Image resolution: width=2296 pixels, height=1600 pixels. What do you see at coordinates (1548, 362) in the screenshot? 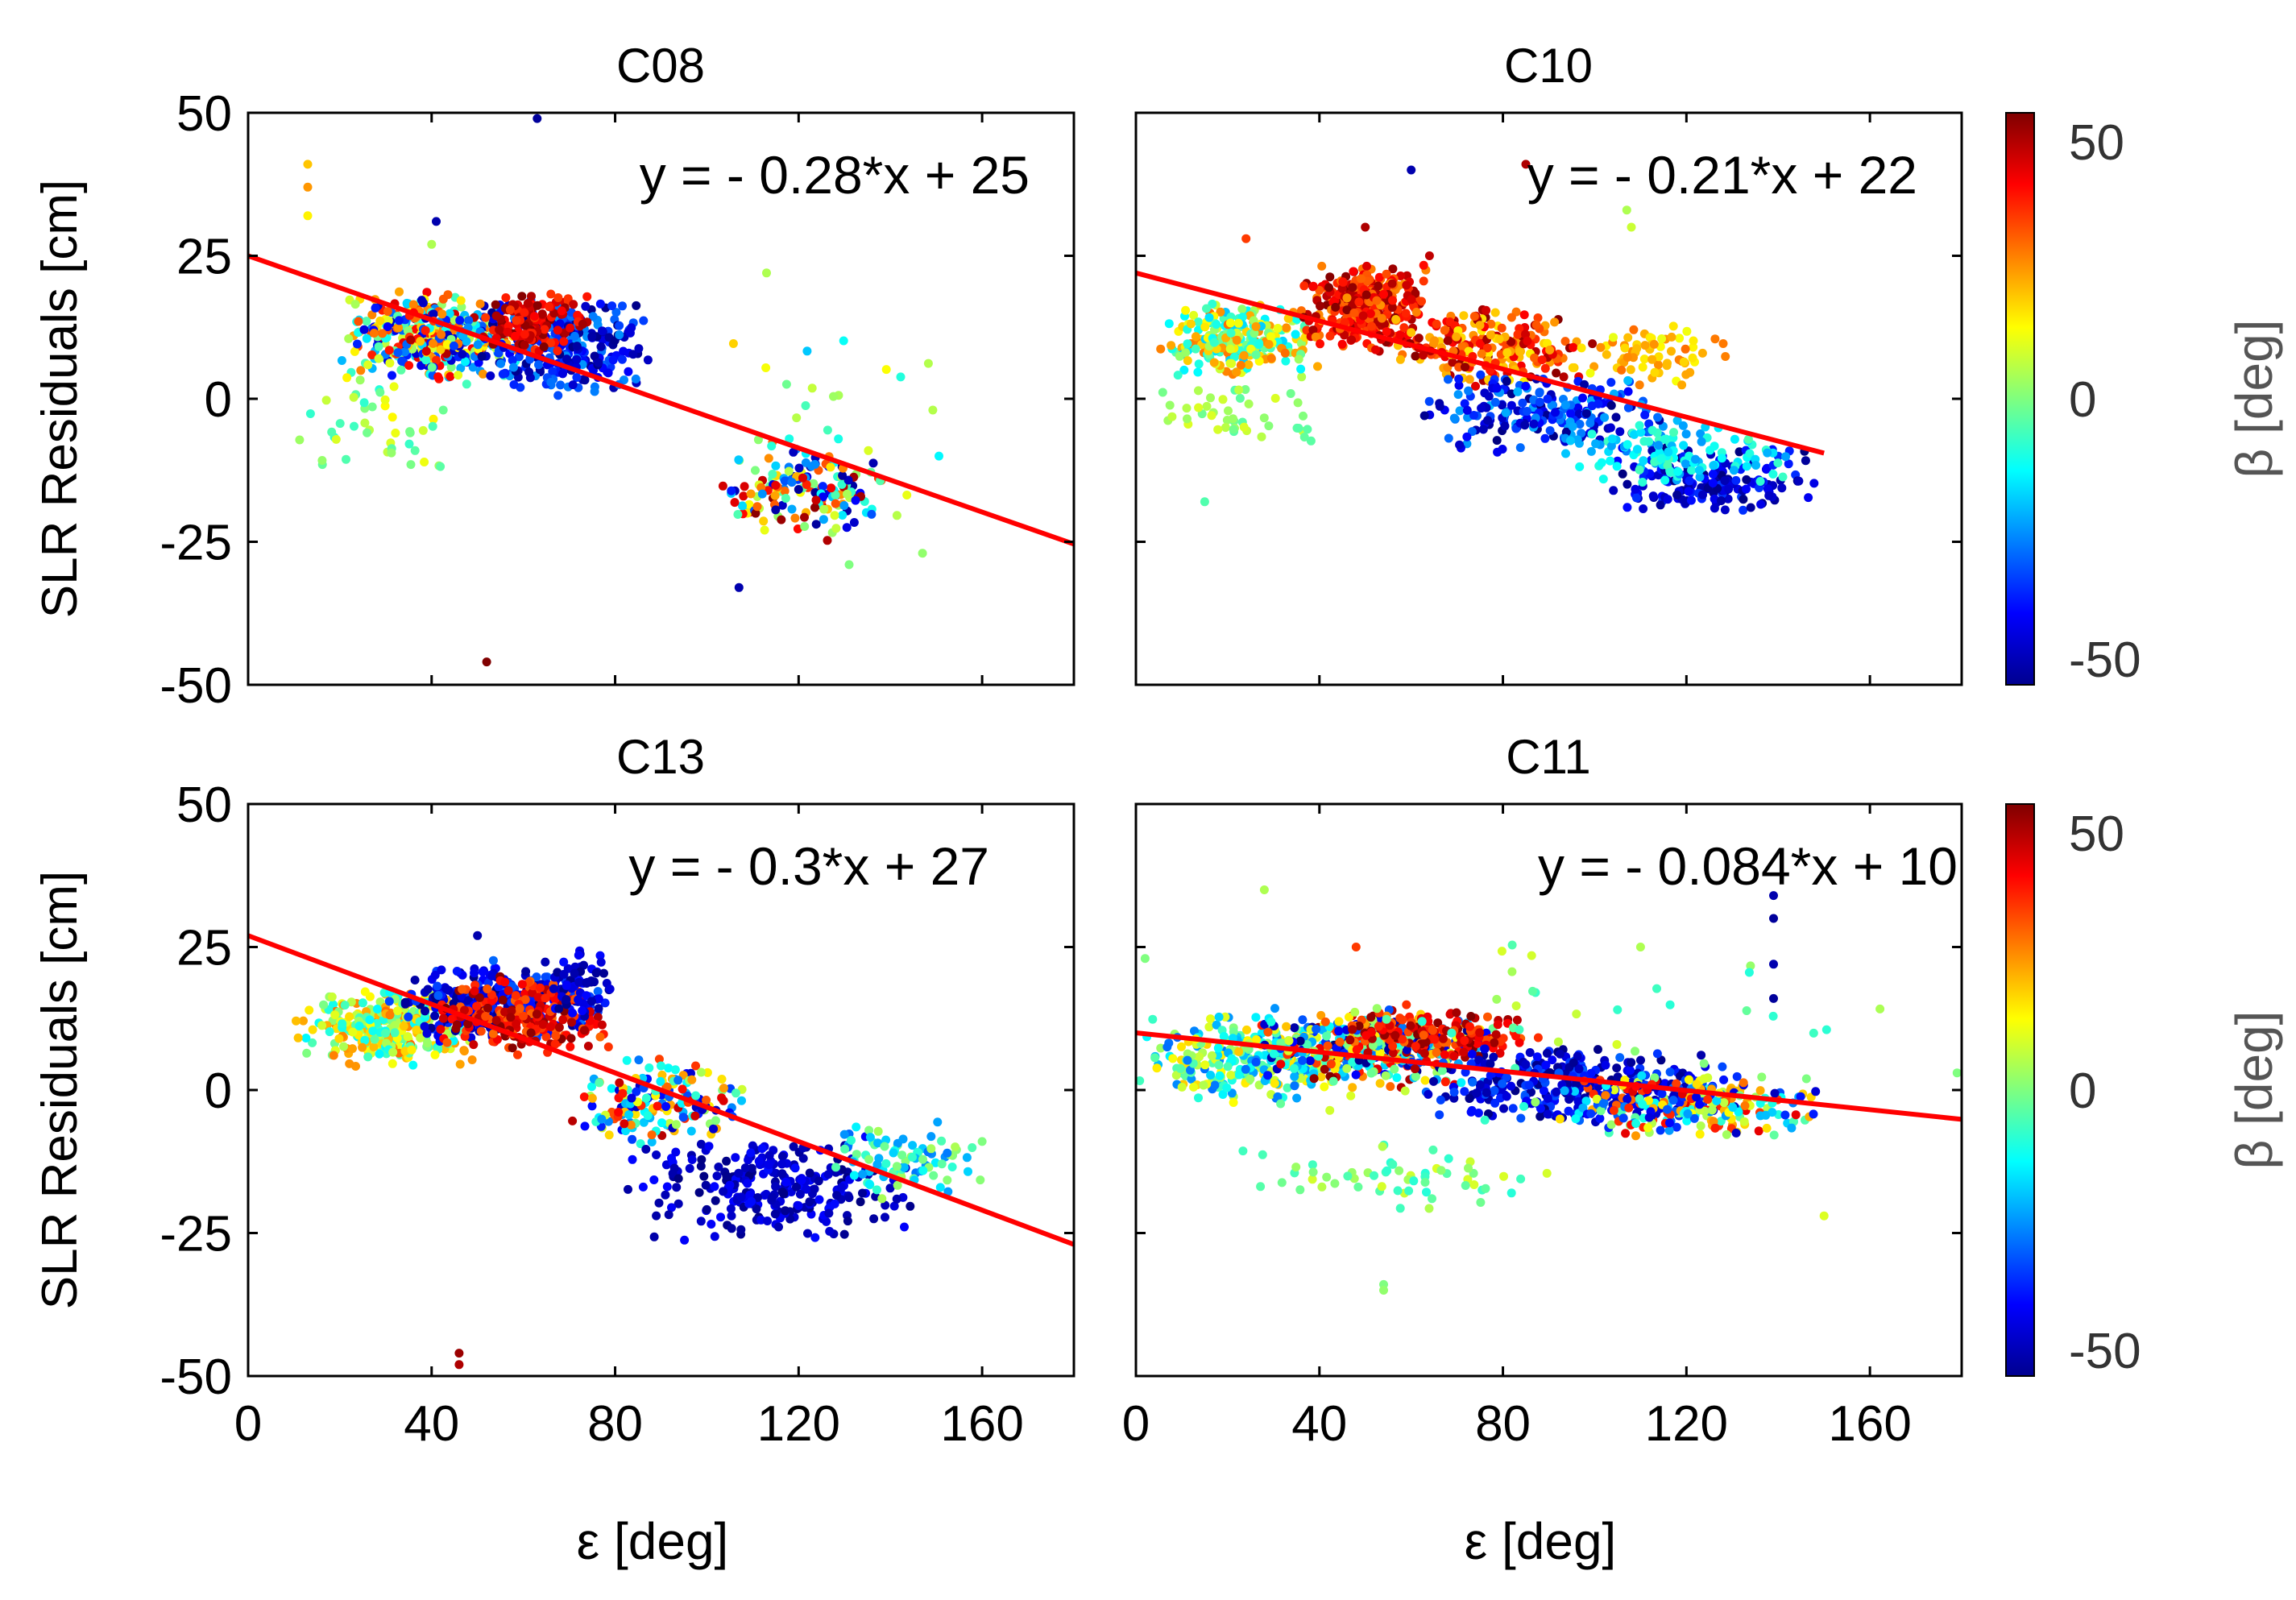
I see `panel-c10: C10 y = - 0.21*x + 22` at bounding box center [1548, 362].